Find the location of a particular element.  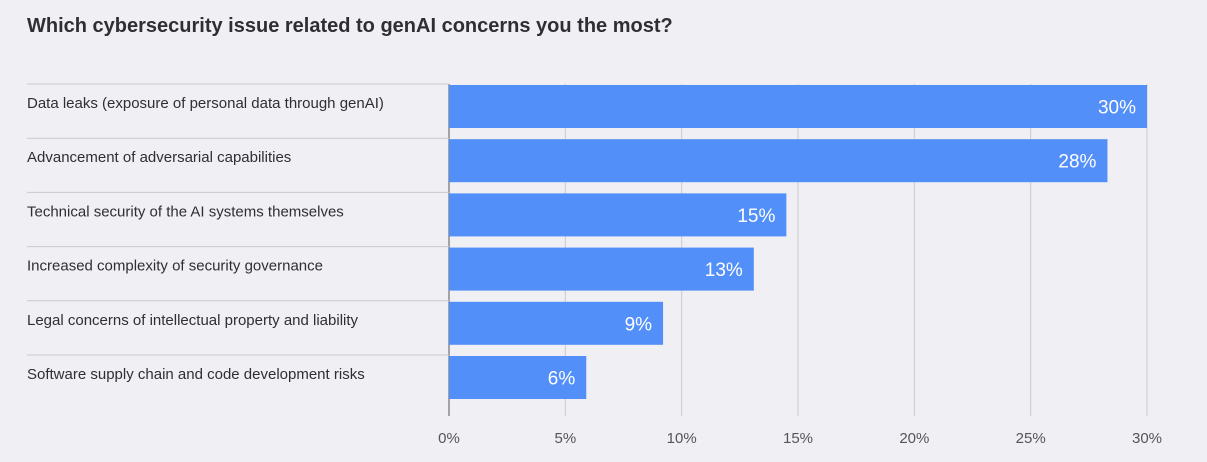

bar-value-label: 13% is located at coordinates (724, 270).